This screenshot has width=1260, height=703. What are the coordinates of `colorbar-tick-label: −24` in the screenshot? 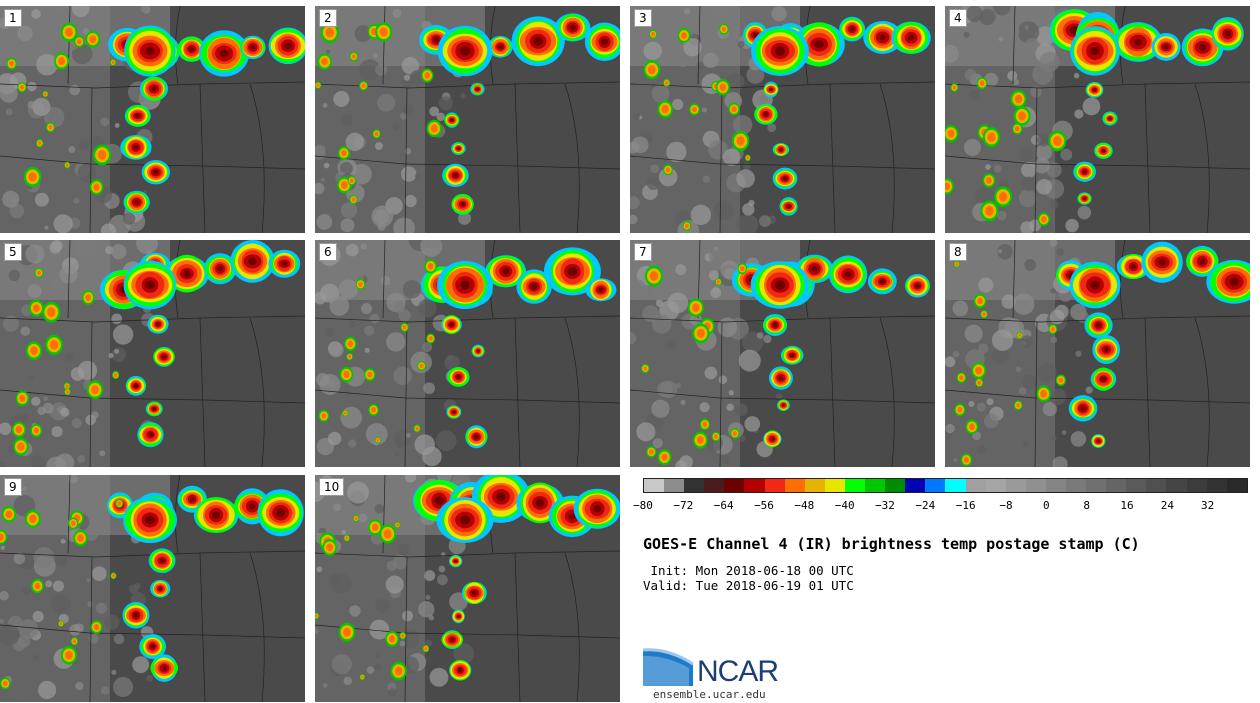 It's located at (925, 505).